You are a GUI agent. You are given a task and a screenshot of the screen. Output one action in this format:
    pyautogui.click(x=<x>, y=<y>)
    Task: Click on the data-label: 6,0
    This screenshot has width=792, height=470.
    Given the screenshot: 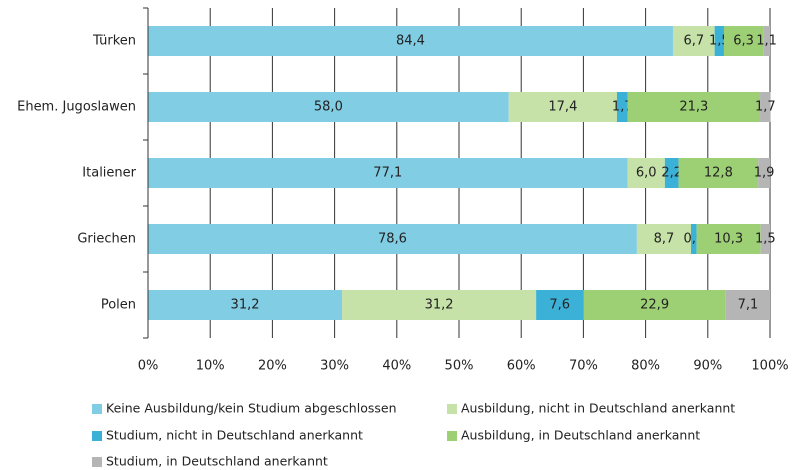 What is the action you would take?
    pyautogui.click(x=646, y=173)
    